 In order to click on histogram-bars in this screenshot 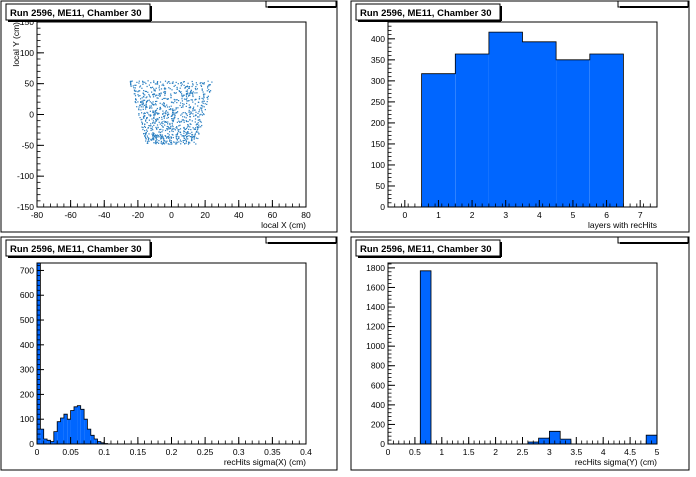, I will do `click(72, 353)`.